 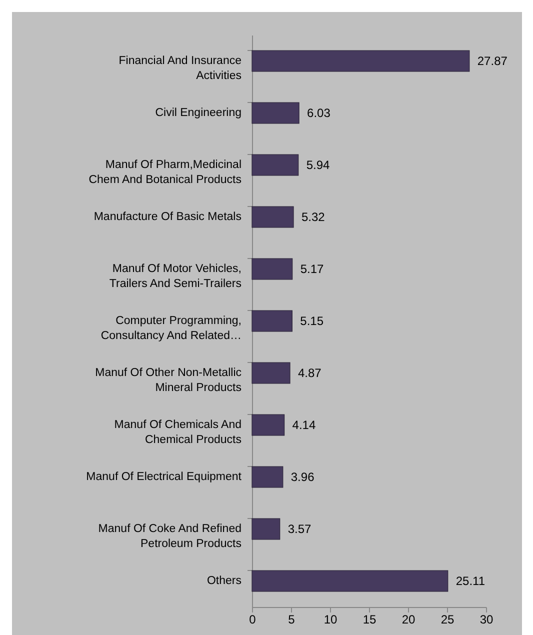 What do you see at coordinates (292, 619) in the screenshot?
I see `x-tick-label: 5` at bounding box center [292, 619].